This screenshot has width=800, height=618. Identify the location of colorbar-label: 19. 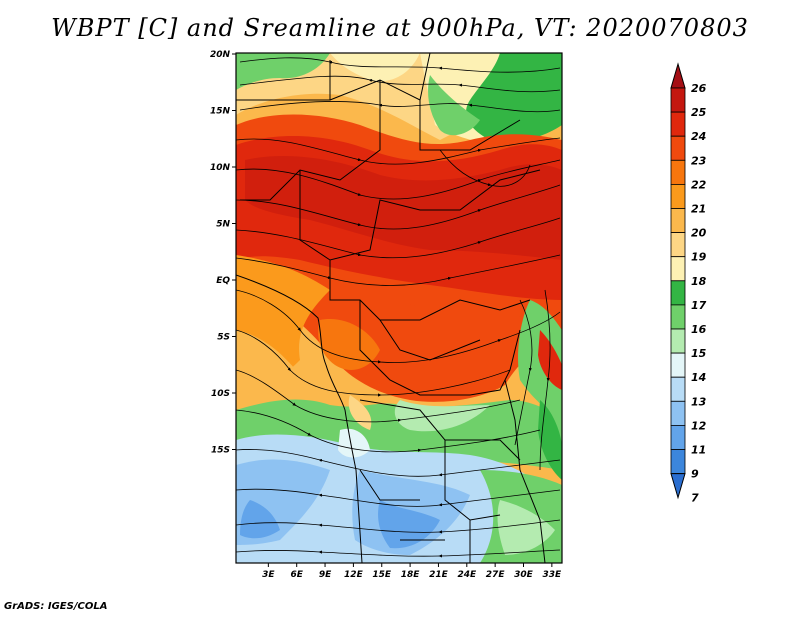
(699, 257).